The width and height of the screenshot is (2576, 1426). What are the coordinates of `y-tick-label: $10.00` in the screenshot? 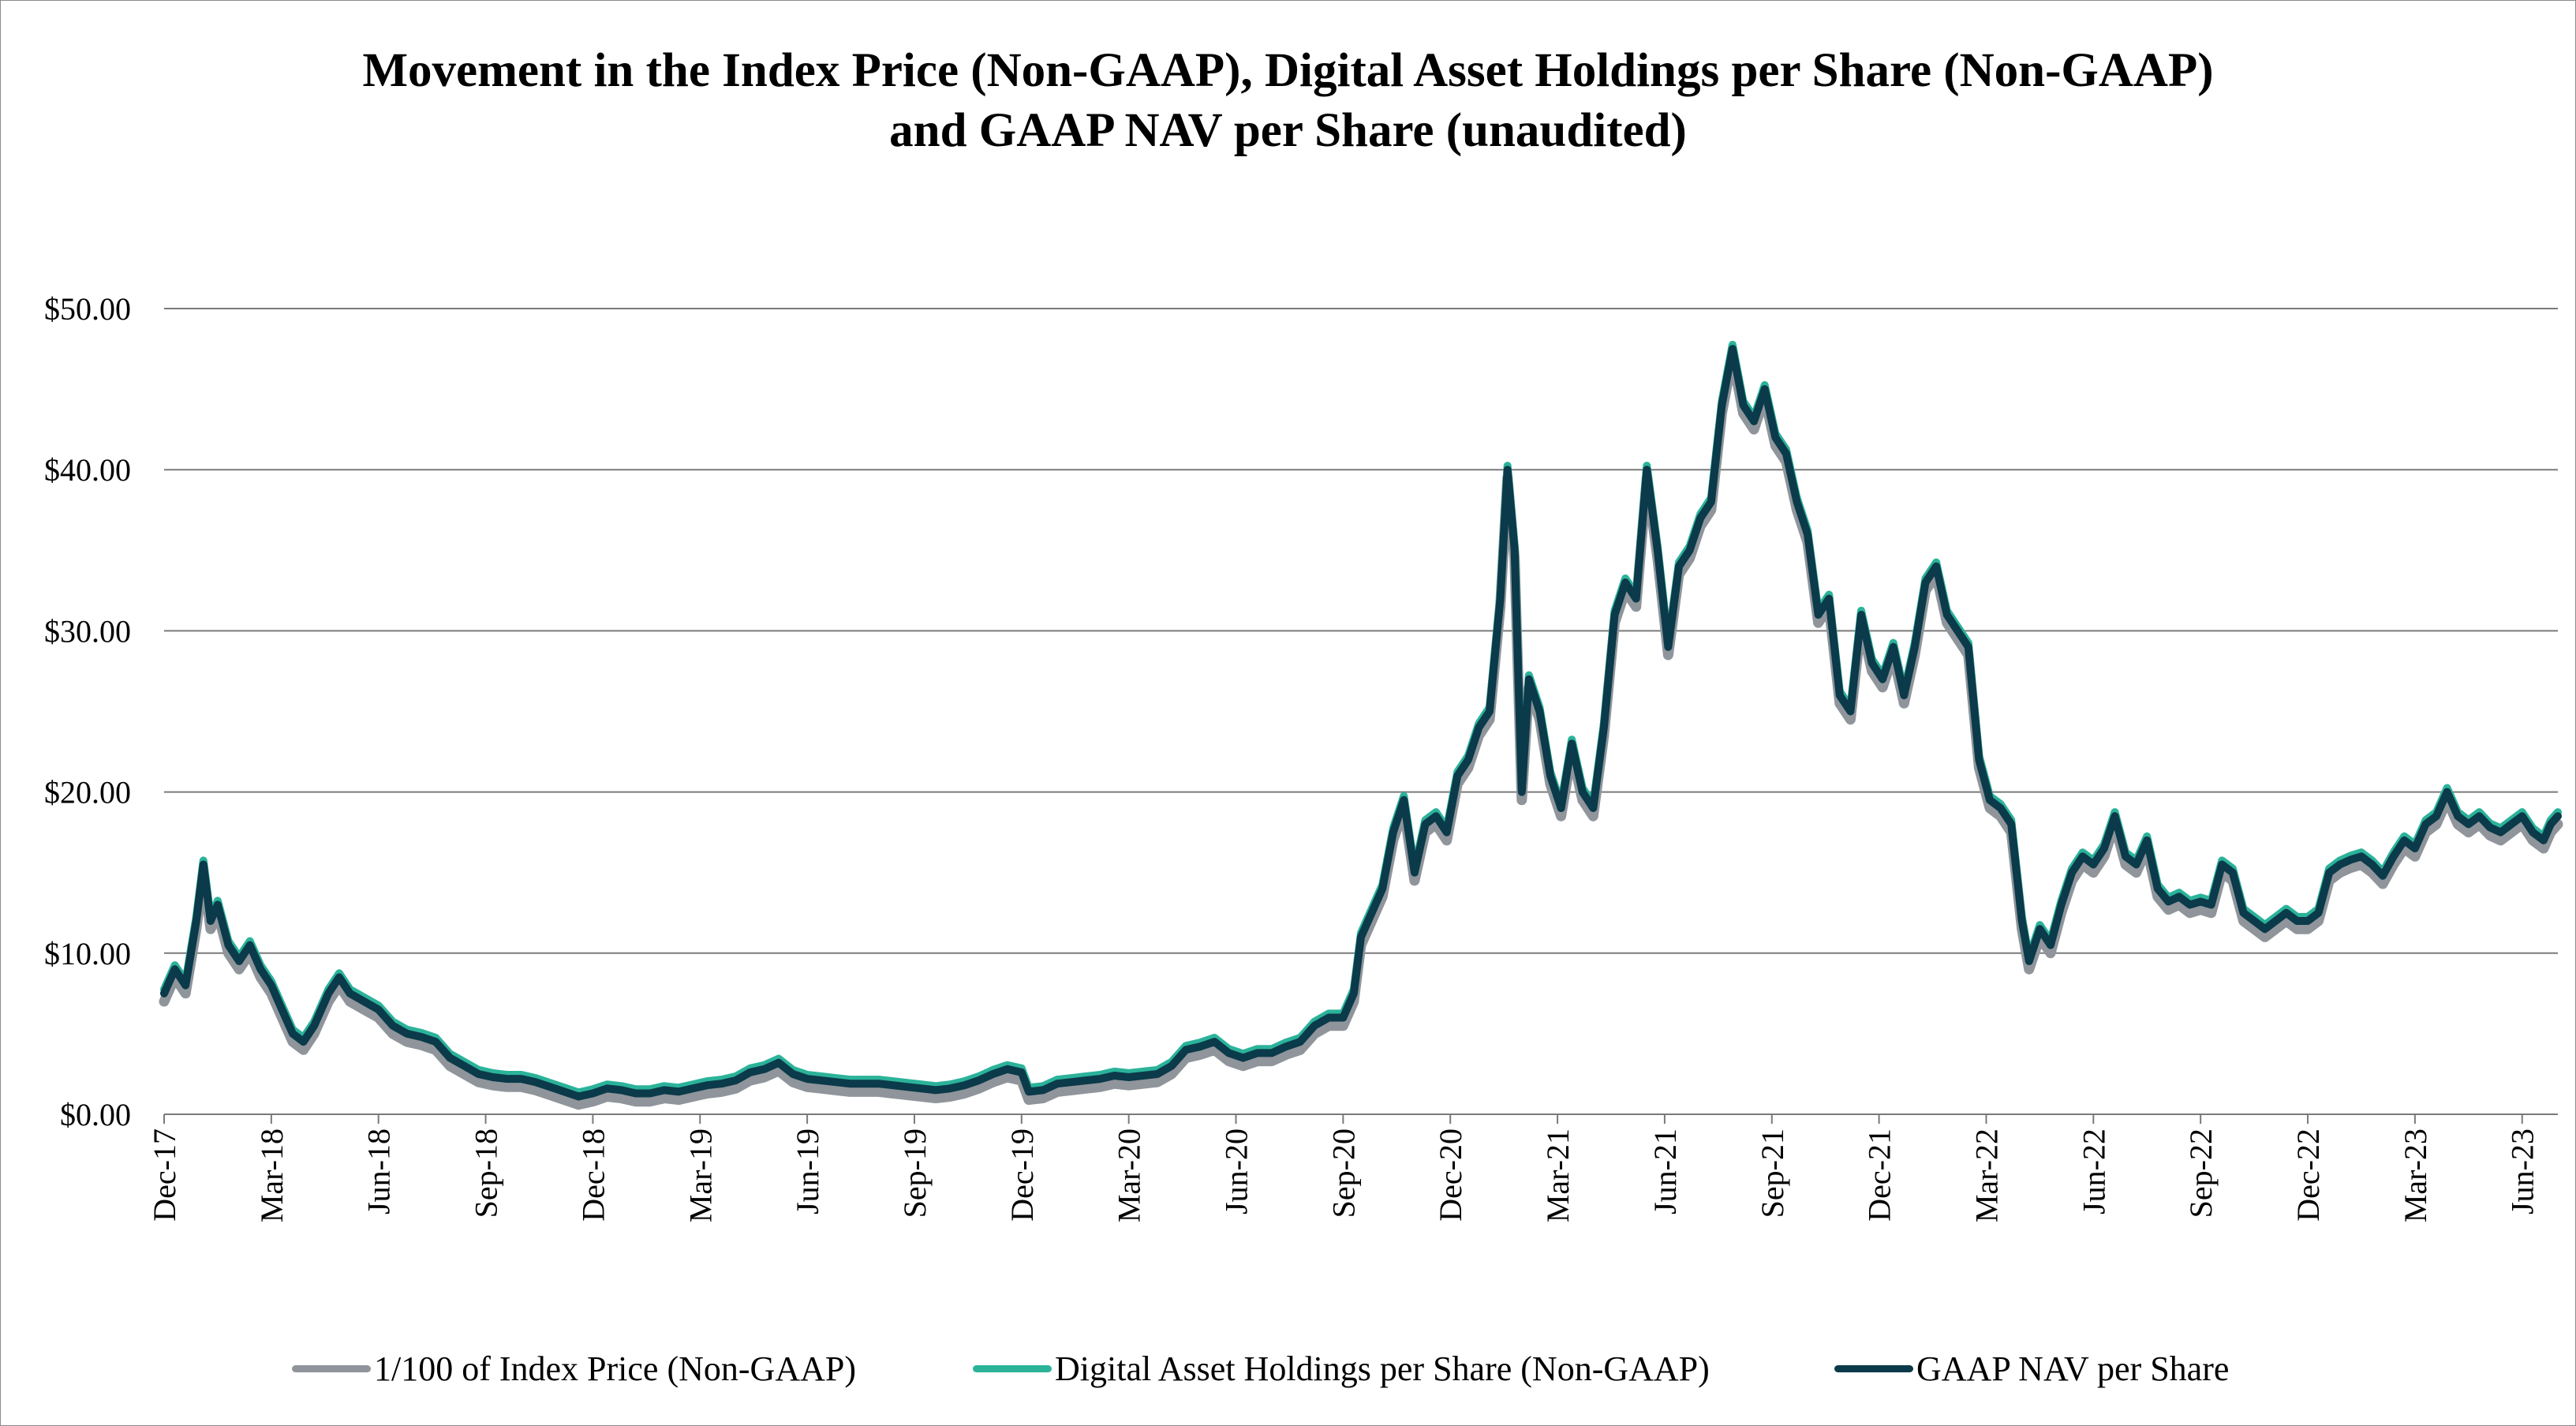 It's located at (87, 954).